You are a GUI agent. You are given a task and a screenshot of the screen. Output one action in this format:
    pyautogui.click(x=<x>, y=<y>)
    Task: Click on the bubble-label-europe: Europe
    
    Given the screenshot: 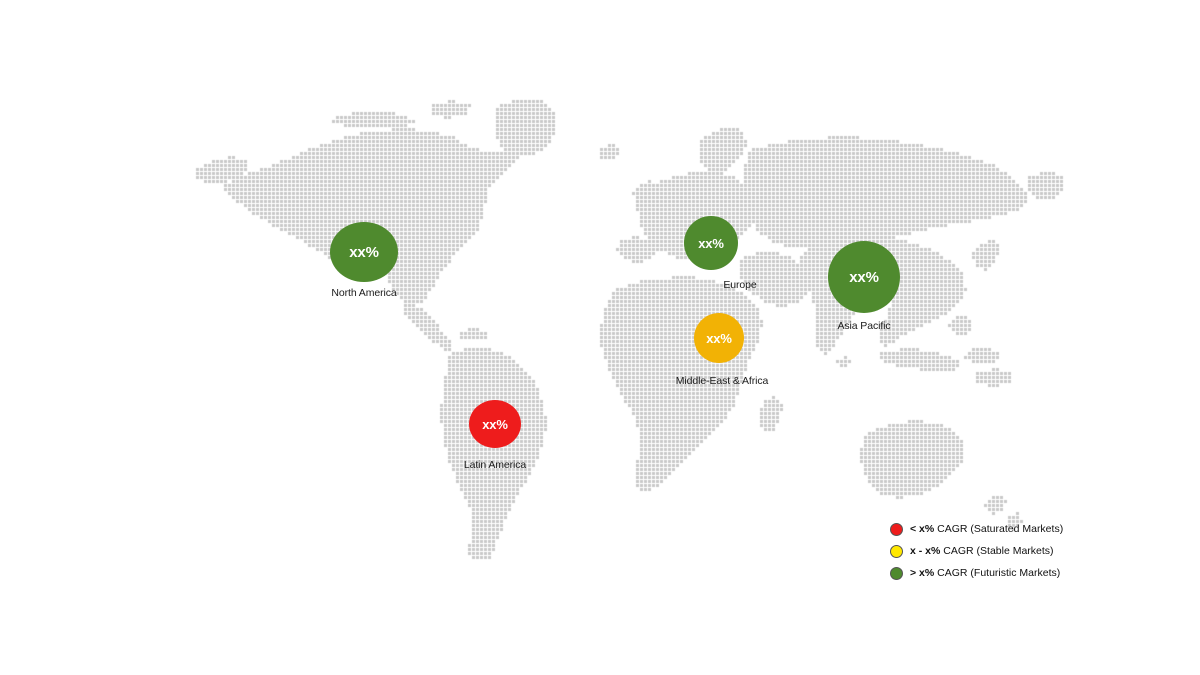 What is the action you would take?
    pyautogui.click(x=740, y=285)
    